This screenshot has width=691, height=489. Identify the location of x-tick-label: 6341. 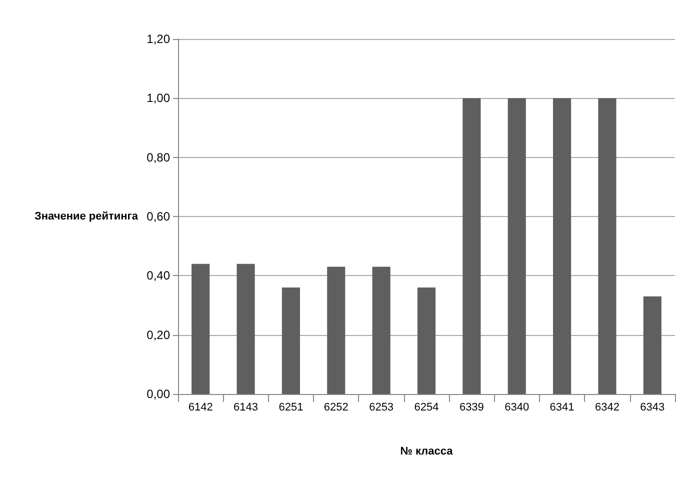
(562, 408).